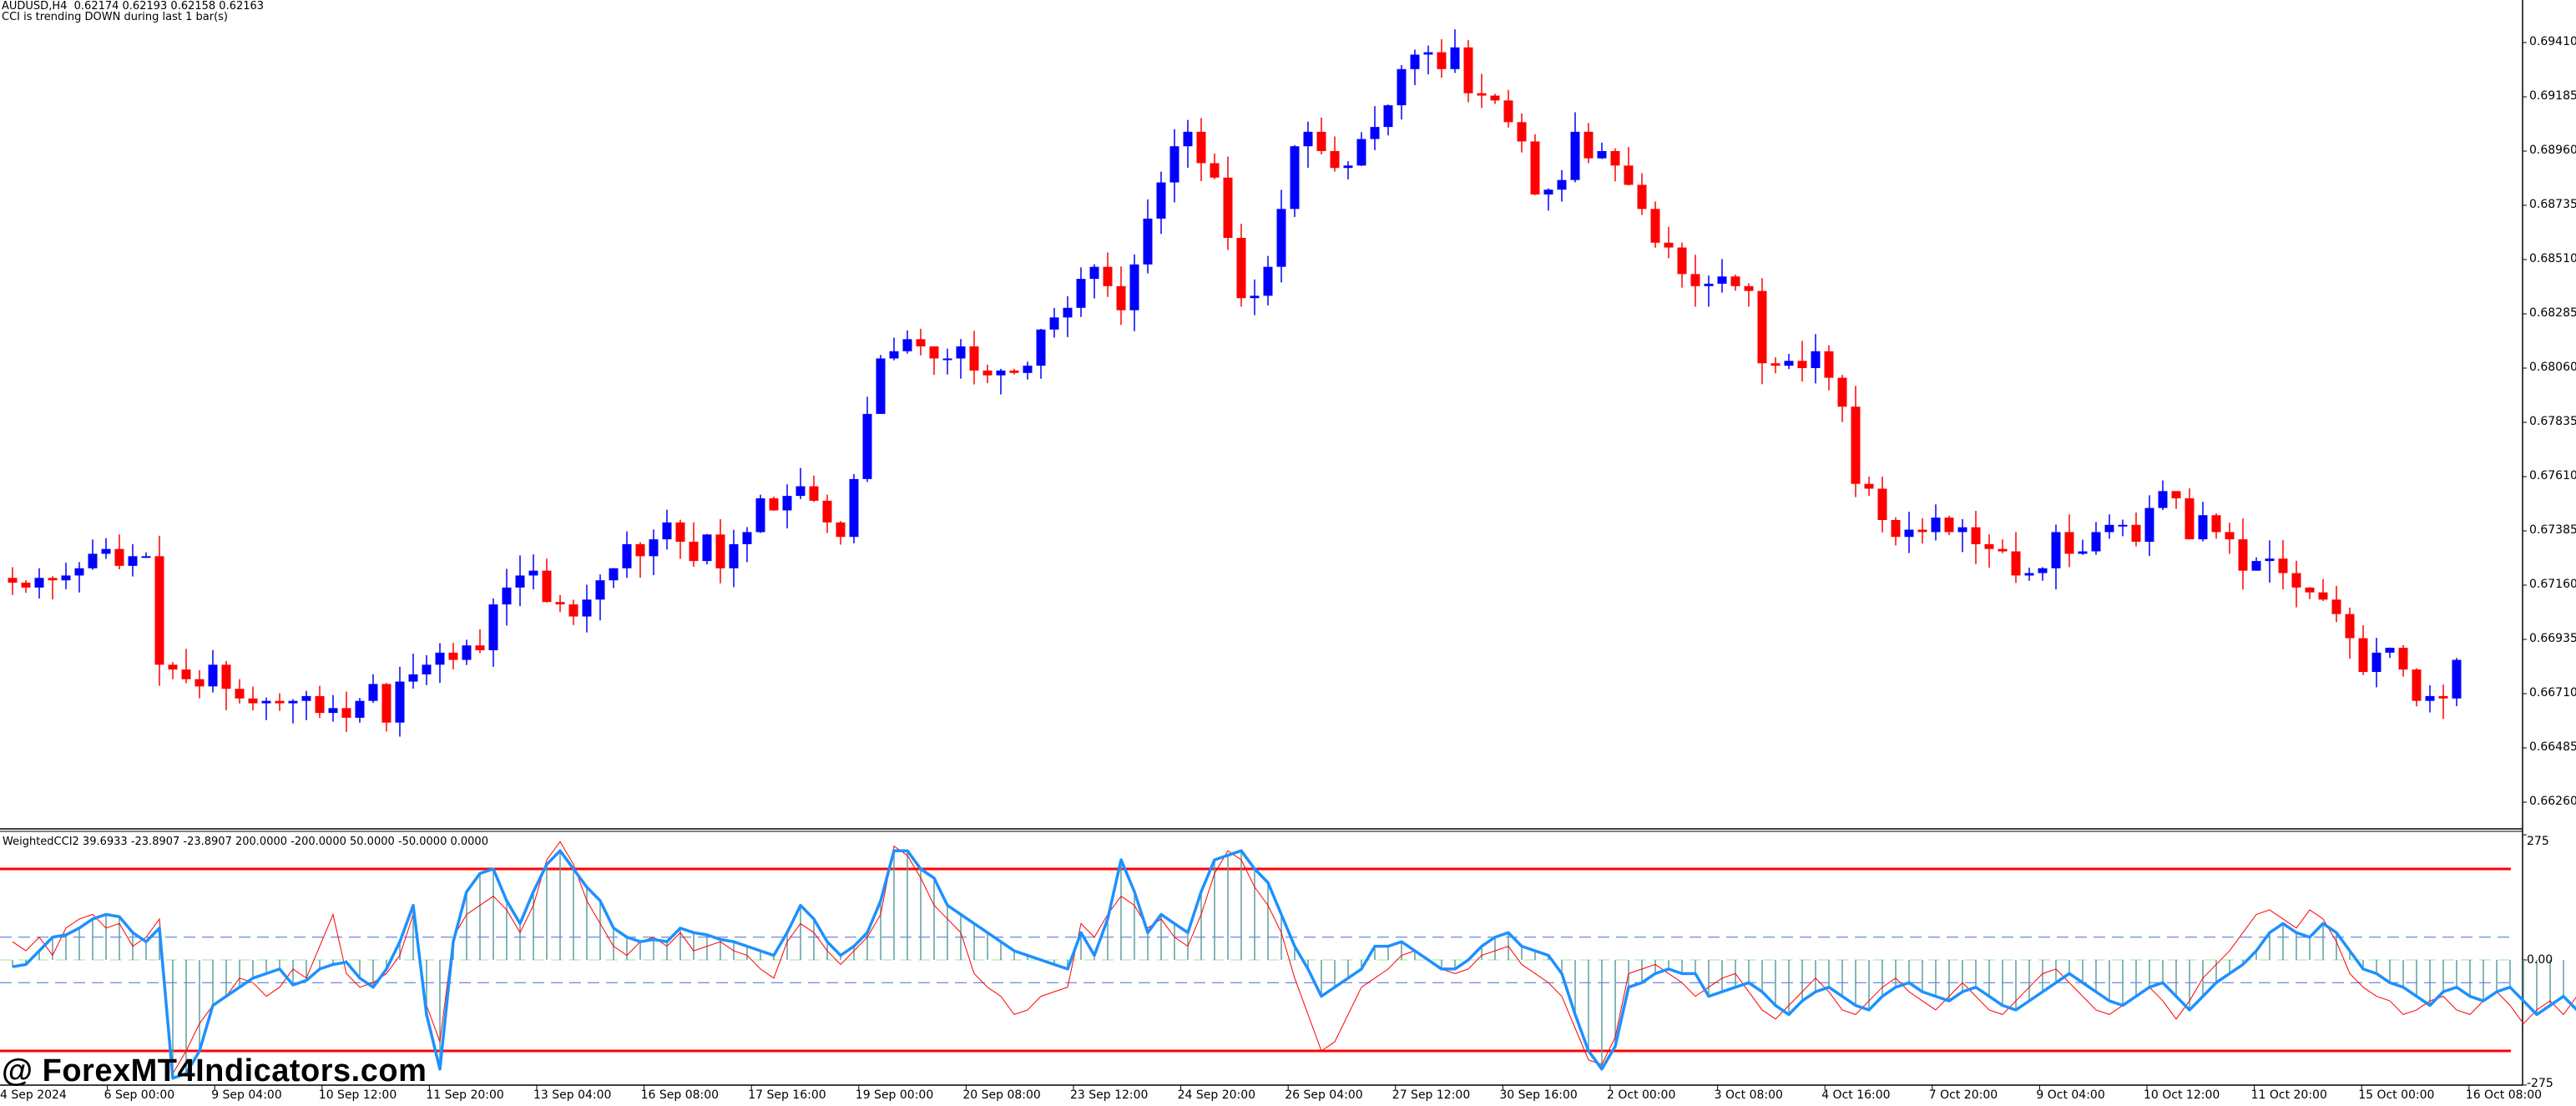 This screenshot has width=2576, height=1106. Describe the element at coordinates (2288, 1095) in the screenshot. I see `time-axis-label: 11 Oct 20:00` at that location.